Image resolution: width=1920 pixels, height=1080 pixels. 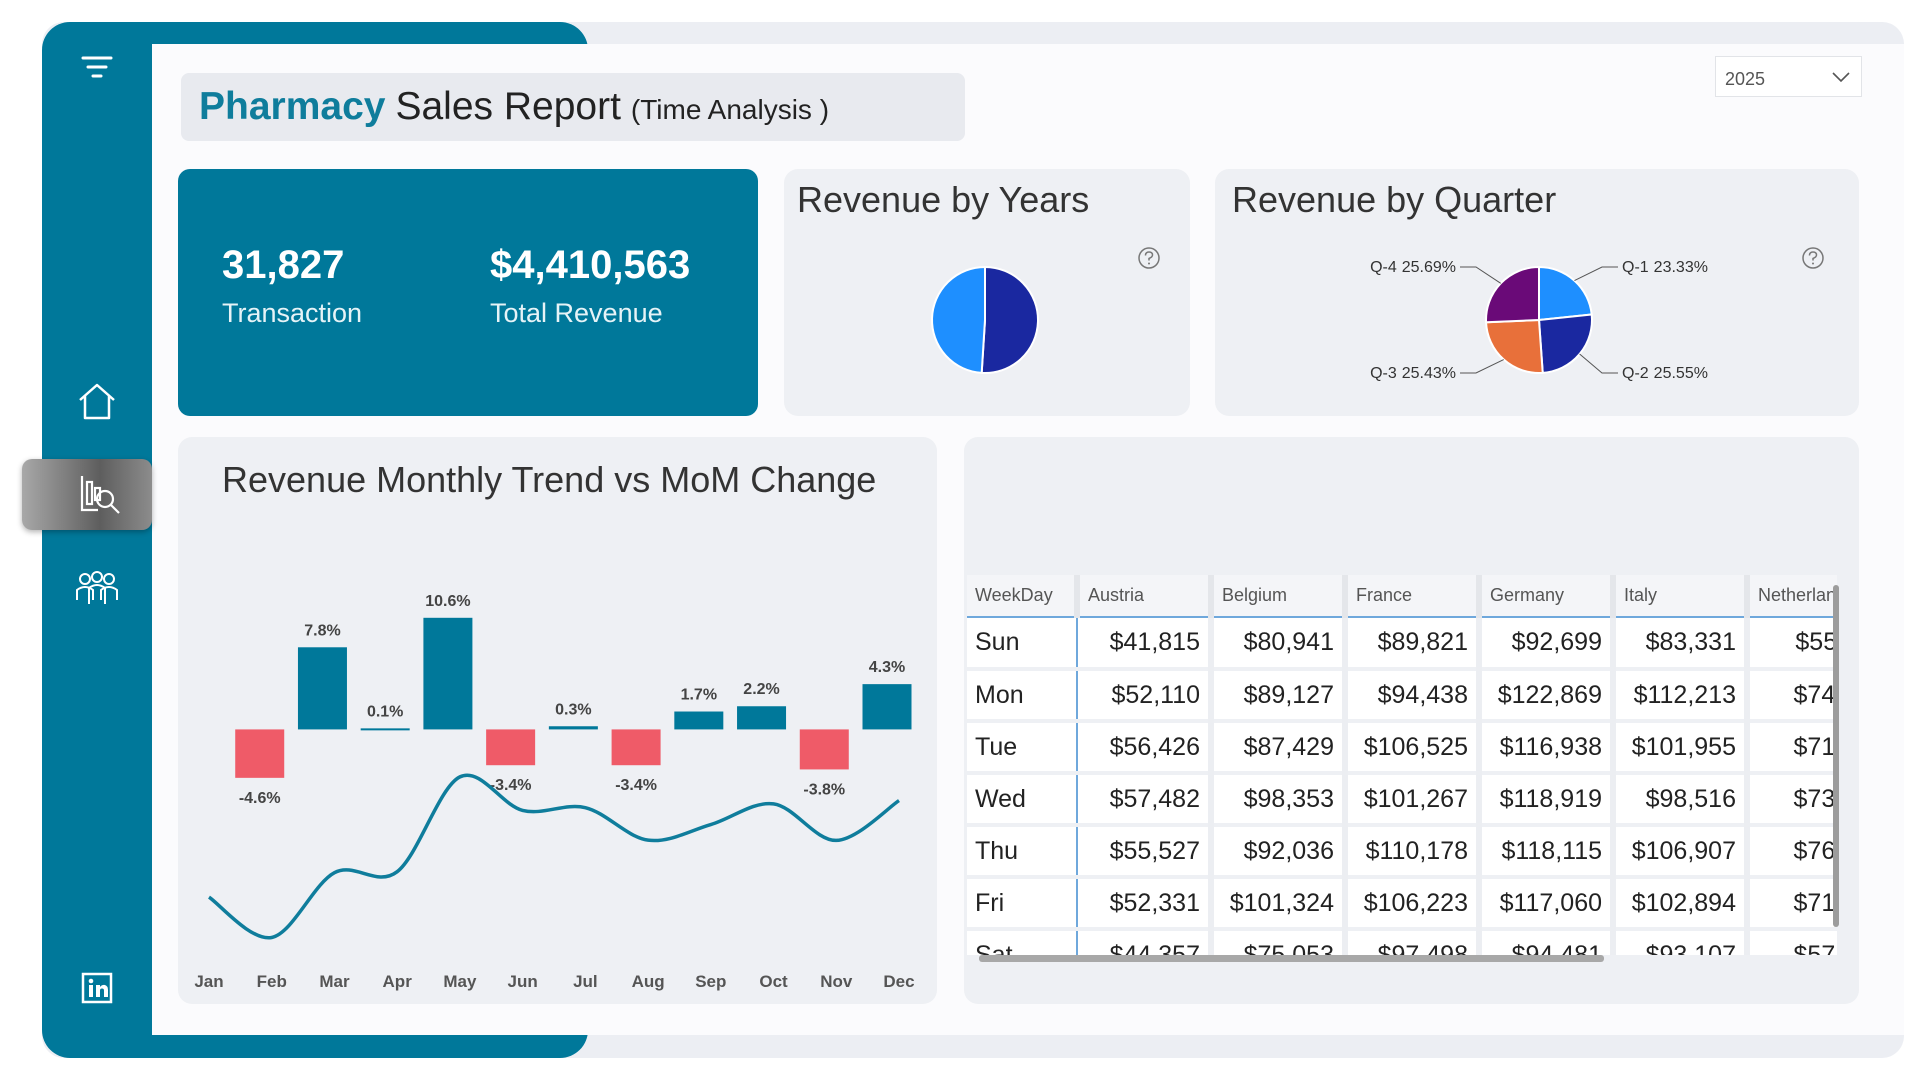 What do you see at coordinates (549, 479) in the screenshot?
I see `card-title: Revenue Monthly Trend vs MoM Change` at bounding box center [549, 479].